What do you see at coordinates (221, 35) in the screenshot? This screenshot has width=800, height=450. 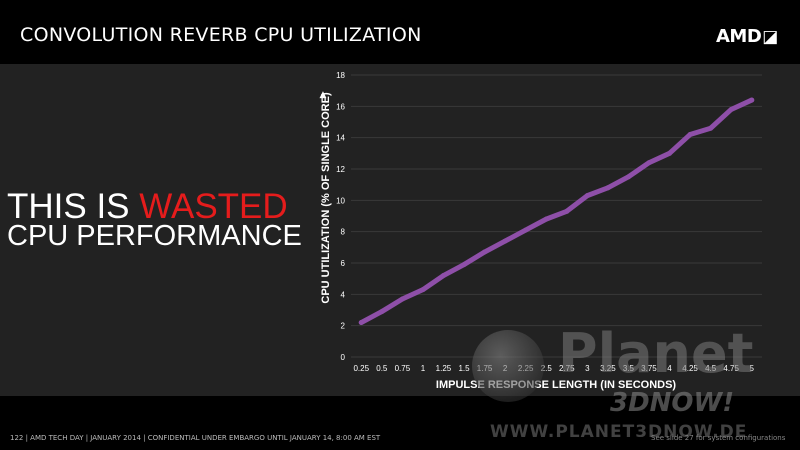 I see `slide-title: CONVOLUTION REVERB CPU UTILIZATION` at bounding box center [221, 35].